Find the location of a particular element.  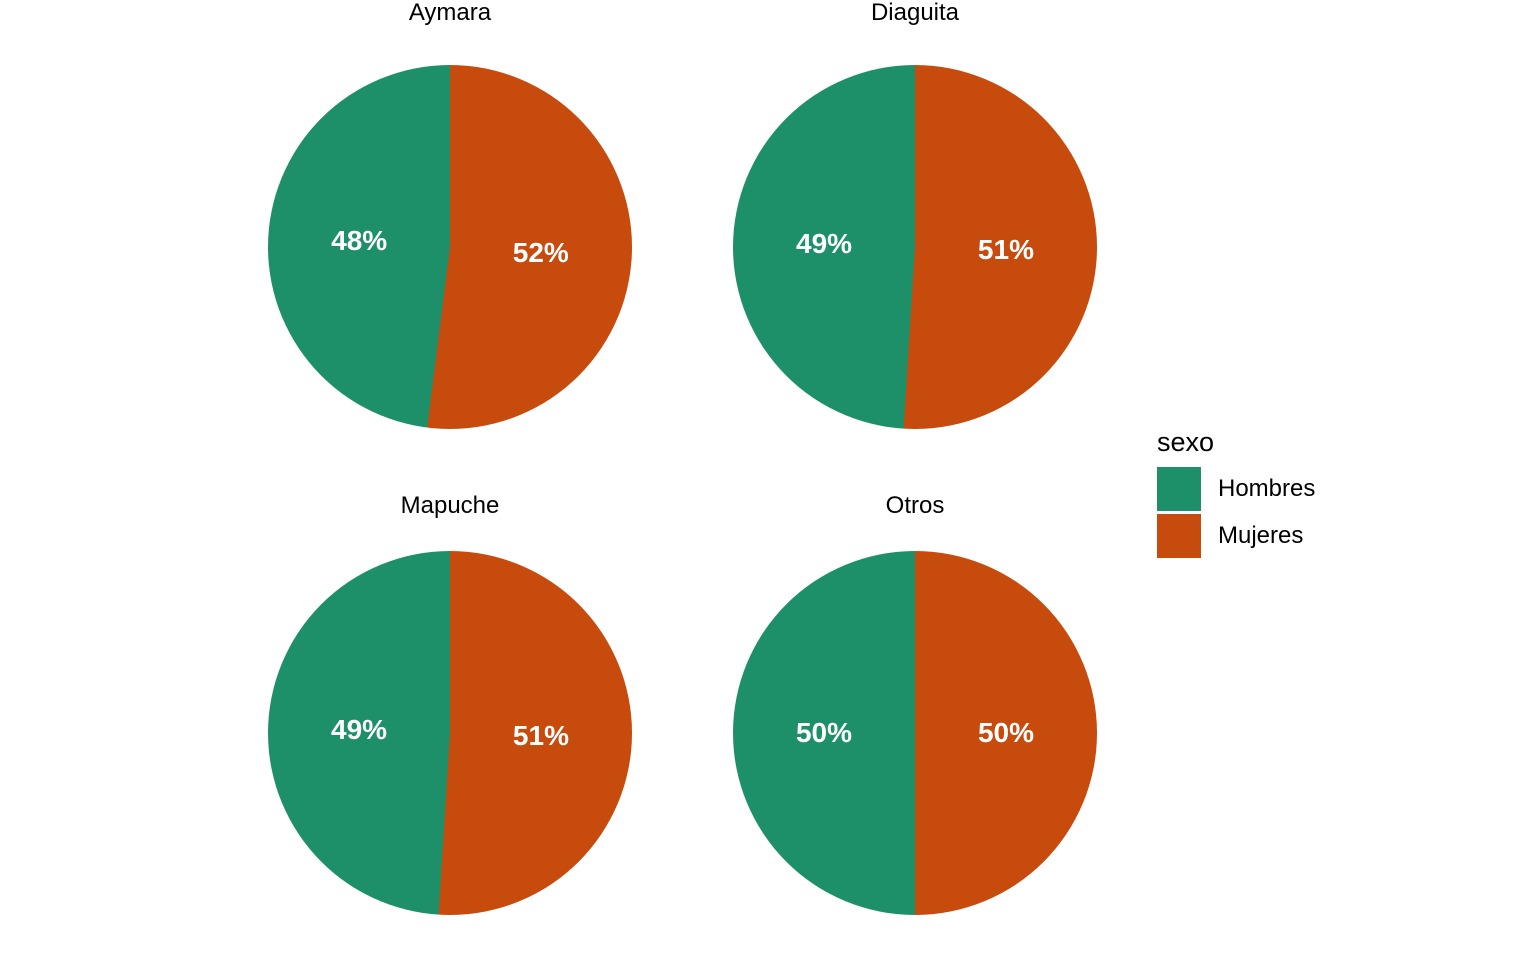

mujeres-color-swatch is located at coordinates (1179, 536).